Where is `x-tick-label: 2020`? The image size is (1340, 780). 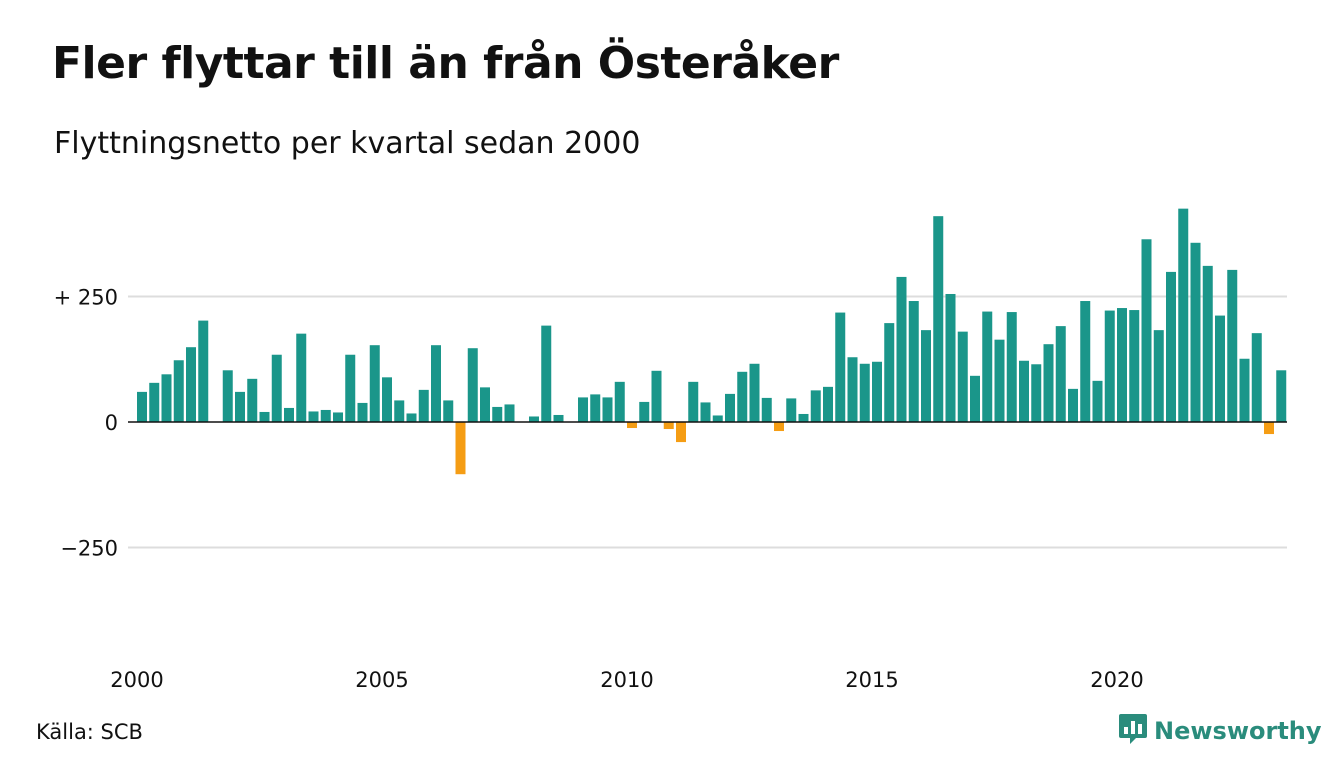
x-tick-label: 2020 is located at coordinates (1116, 680).